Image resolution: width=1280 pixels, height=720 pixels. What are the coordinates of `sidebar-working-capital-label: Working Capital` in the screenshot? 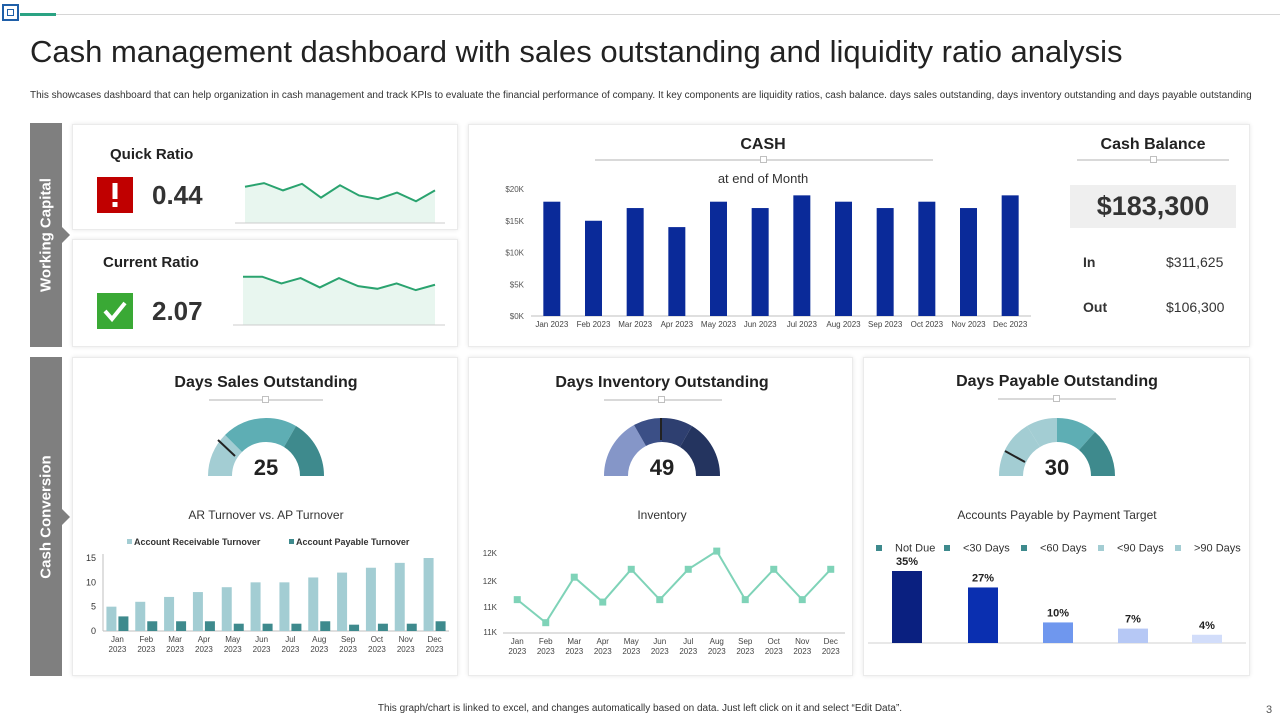 It's located at (46, 235).